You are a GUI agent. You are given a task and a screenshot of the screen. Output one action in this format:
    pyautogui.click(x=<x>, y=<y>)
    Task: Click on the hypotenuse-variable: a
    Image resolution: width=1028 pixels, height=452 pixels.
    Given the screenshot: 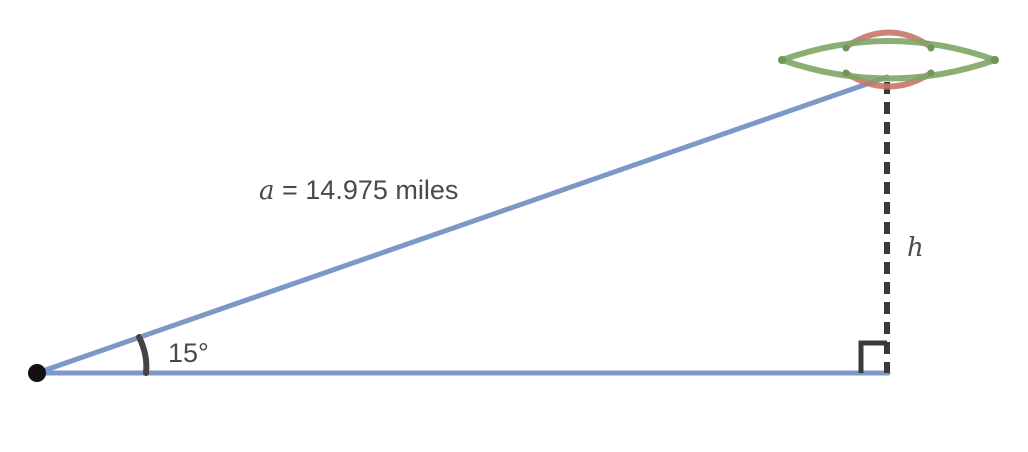 What is the action you would take?
    pyautogui.click(x=267, y=191)
    